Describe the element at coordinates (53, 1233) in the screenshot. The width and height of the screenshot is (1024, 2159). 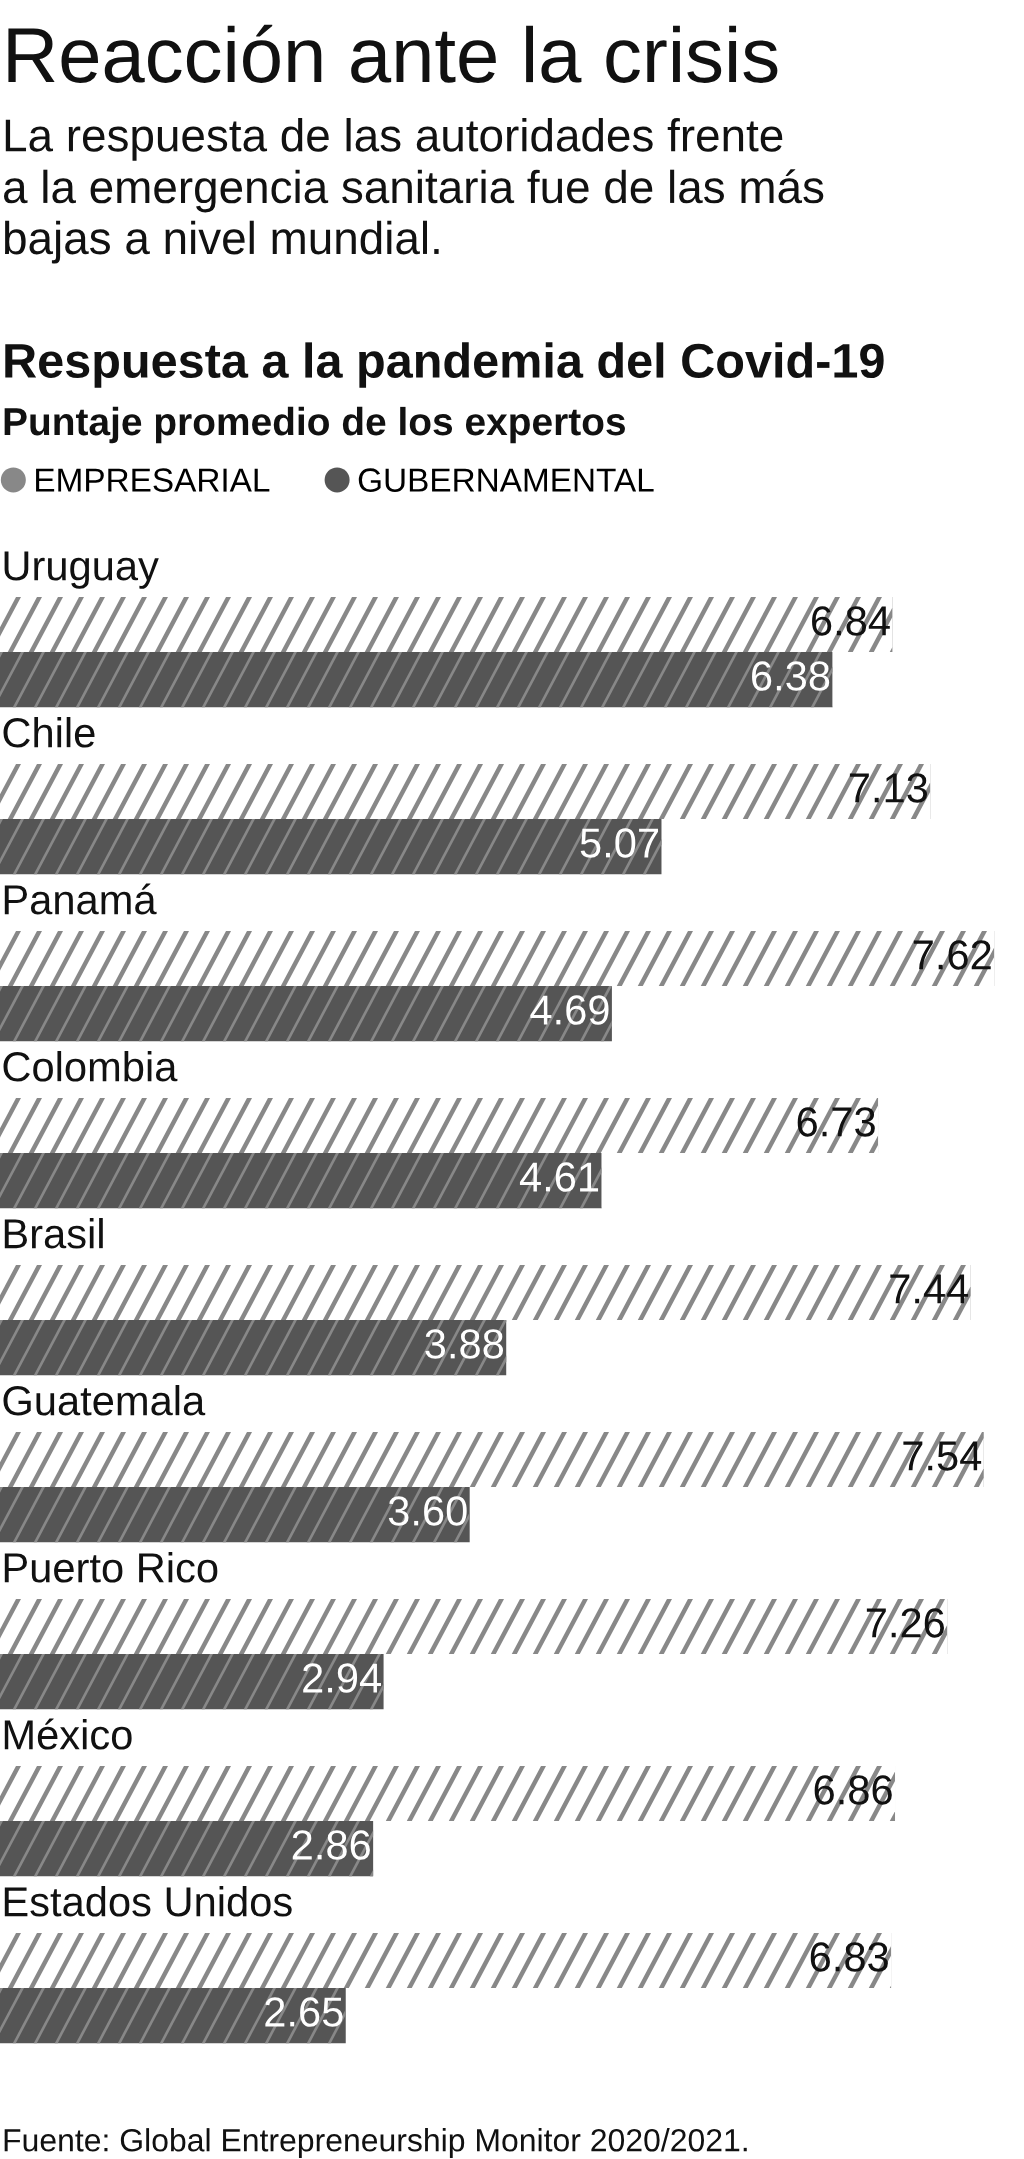
I see `y-tick-label: Brasil` at that location.